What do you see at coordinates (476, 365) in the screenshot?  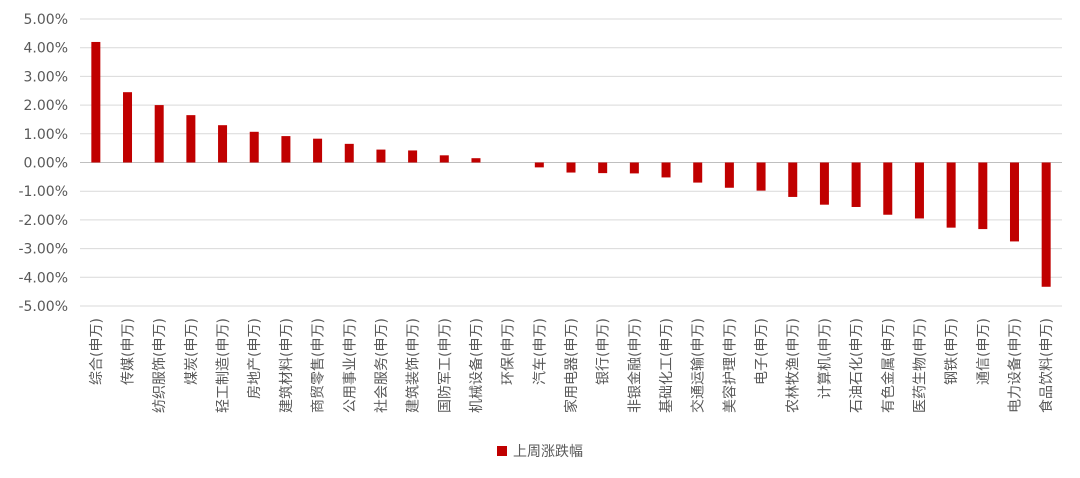 I see `x-category-label: 机械设备(申万)` at bounding box center [476, 365].